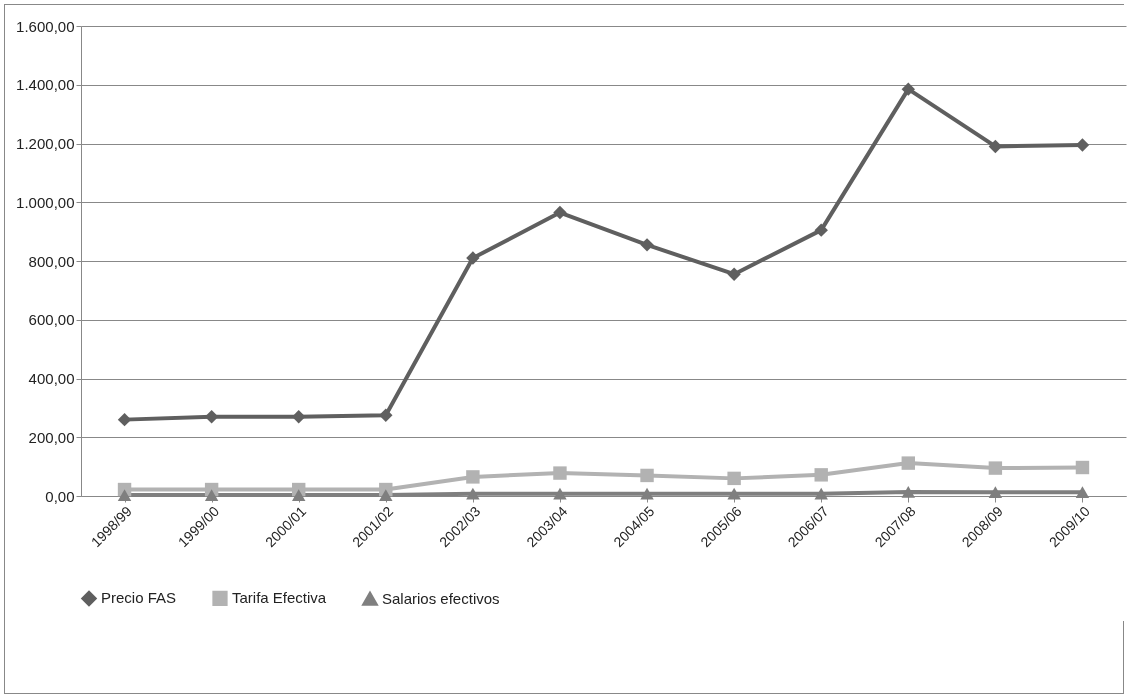 The height and width of the screenshot is (700, 1130). What do you see at coordinates (441, 598) in the screenshot?
I see `legend-label: Salarios efectivos` at bounding box center [441, 598].